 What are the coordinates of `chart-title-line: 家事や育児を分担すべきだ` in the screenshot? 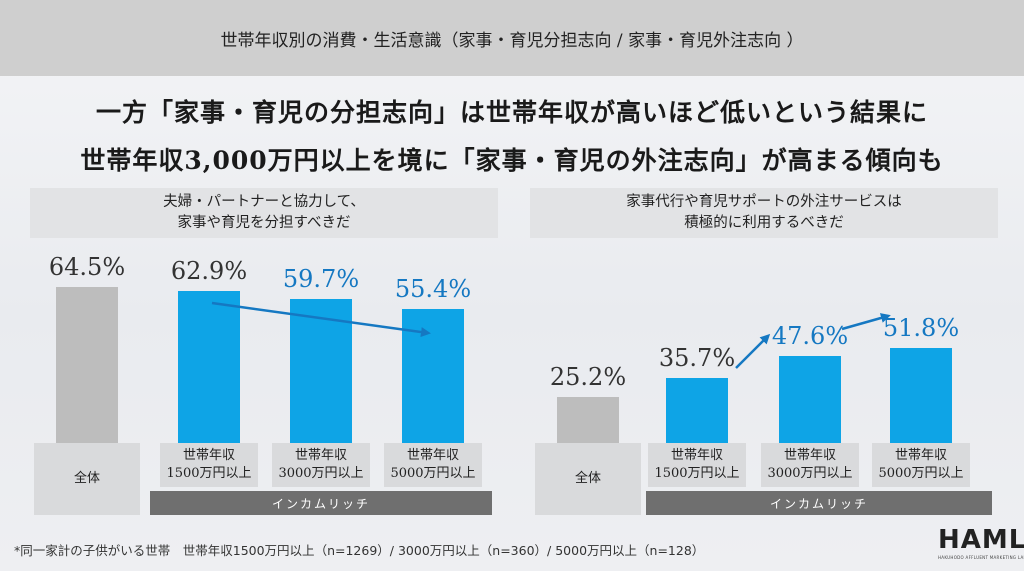 It's located at (264, 223).